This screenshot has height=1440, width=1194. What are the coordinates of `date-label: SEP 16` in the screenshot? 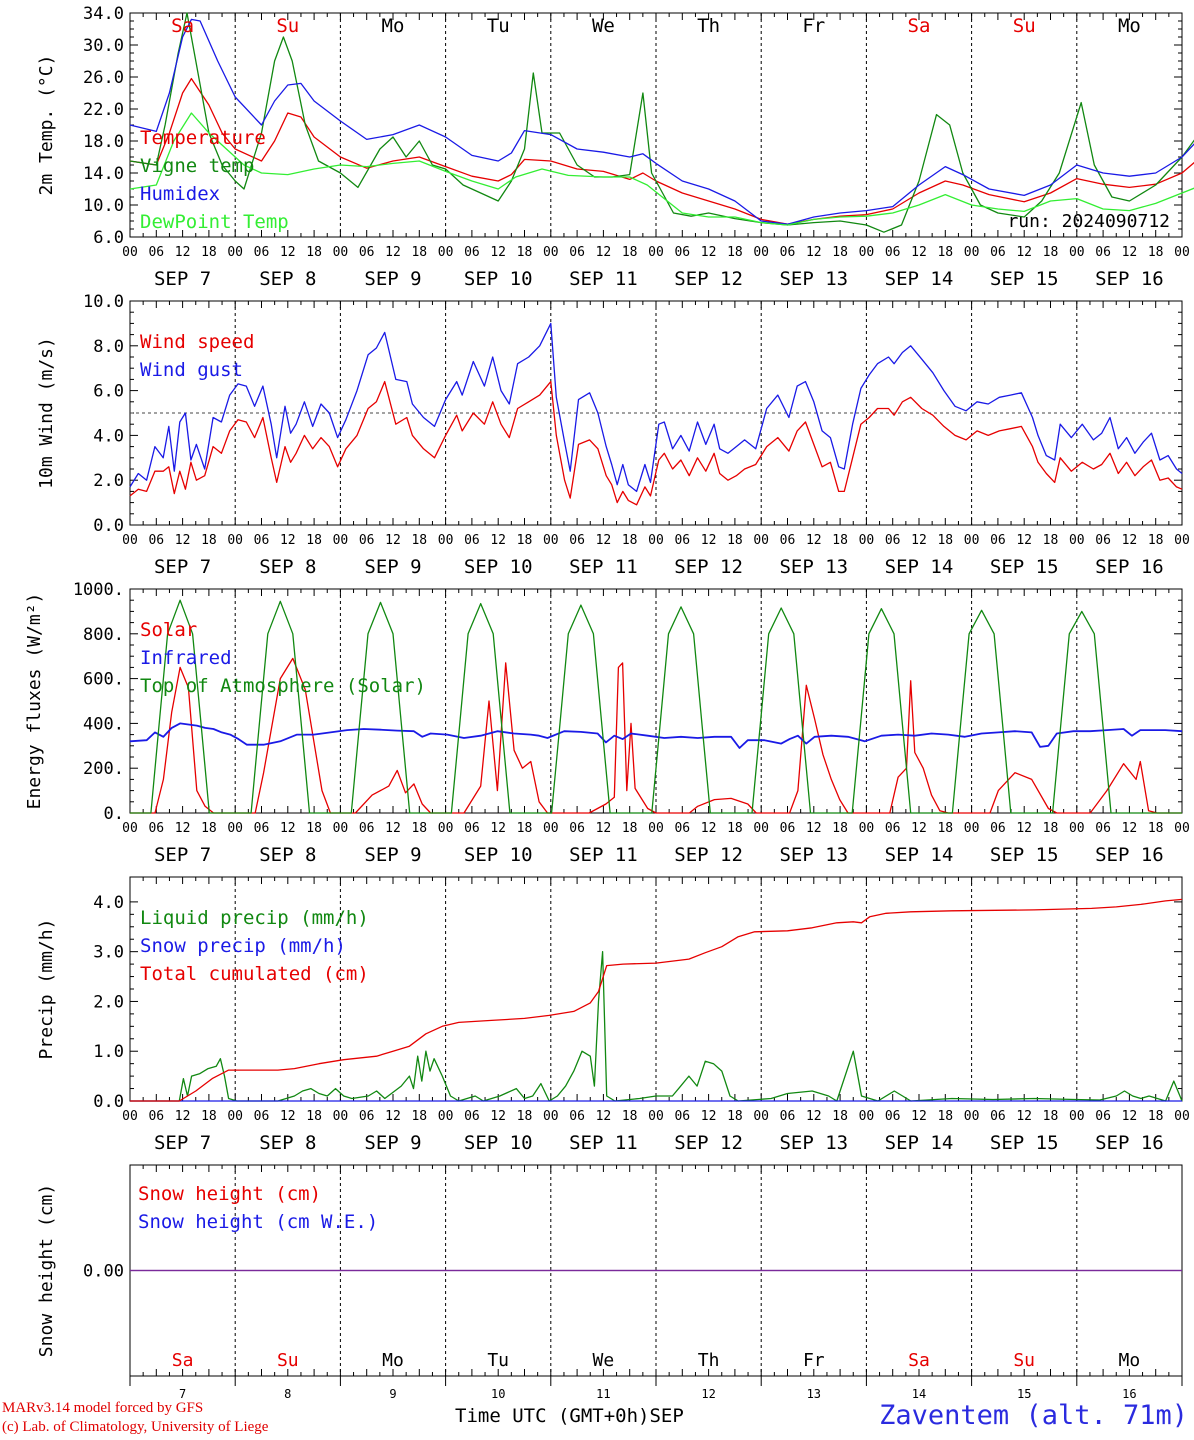 It's located at (1129, 567).